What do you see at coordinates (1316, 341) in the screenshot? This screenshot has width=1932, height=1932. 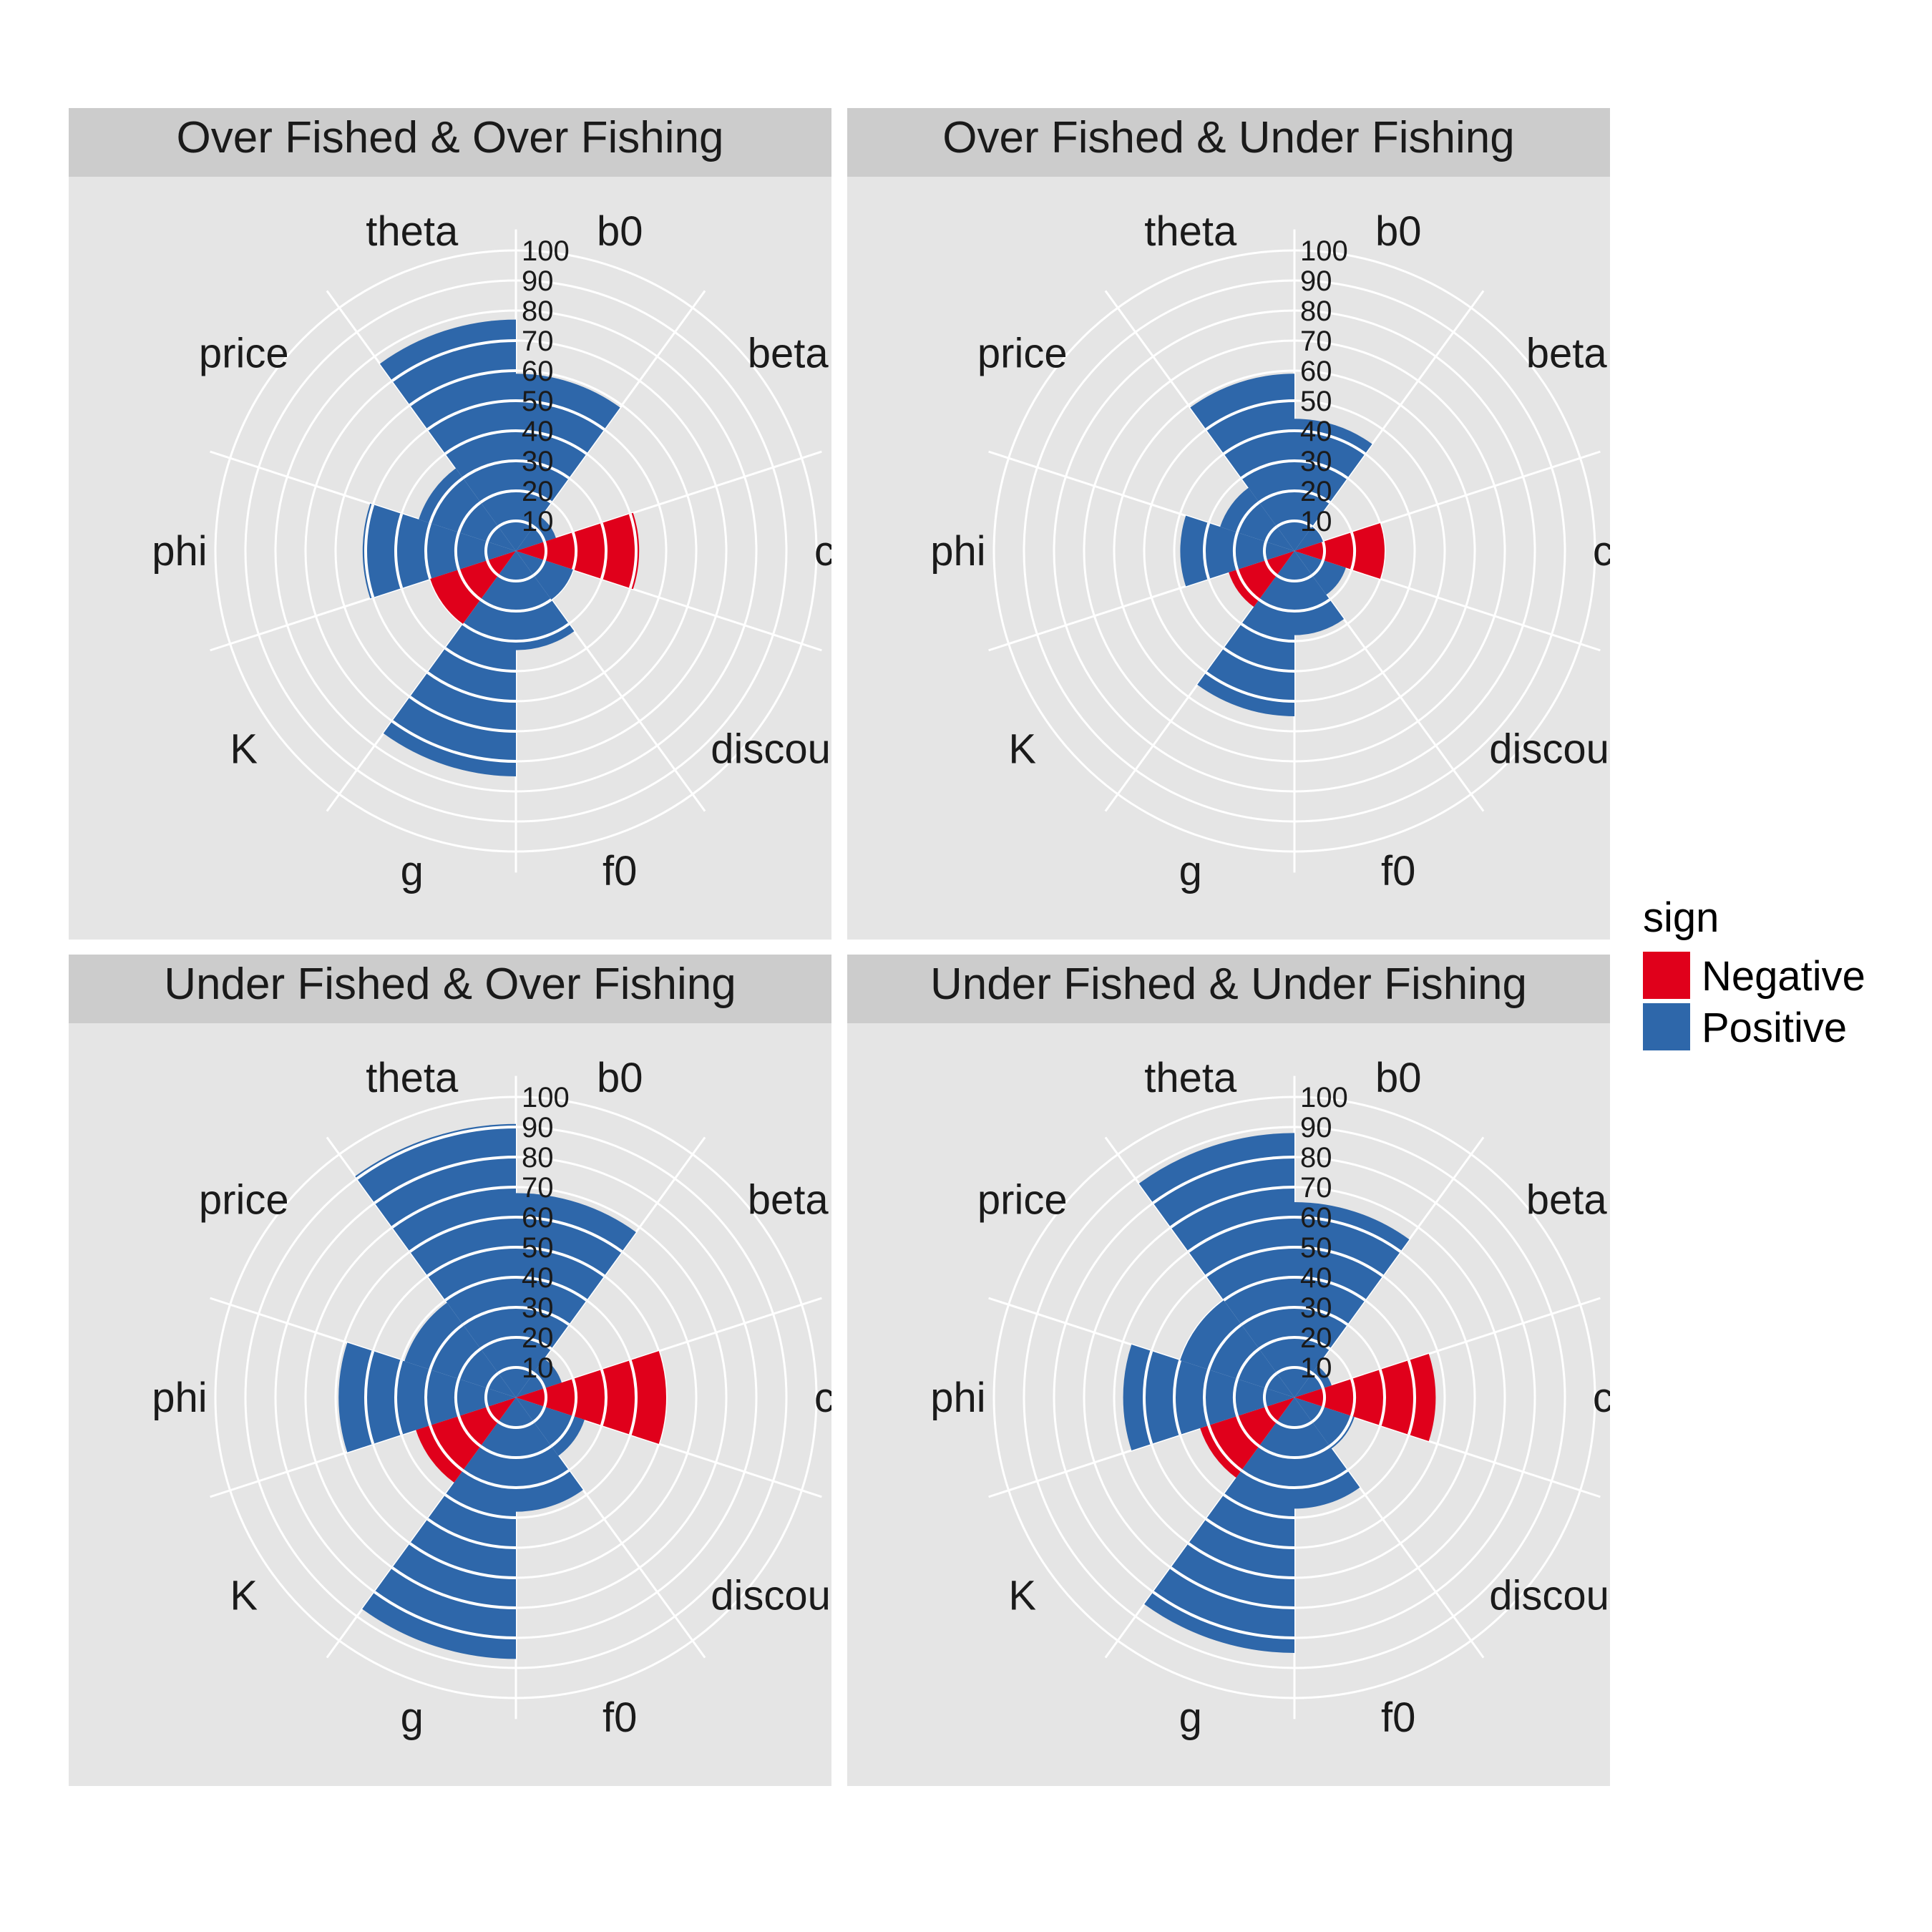 I see `radial-tick-label: 70` at bounding box center [1316, 341].